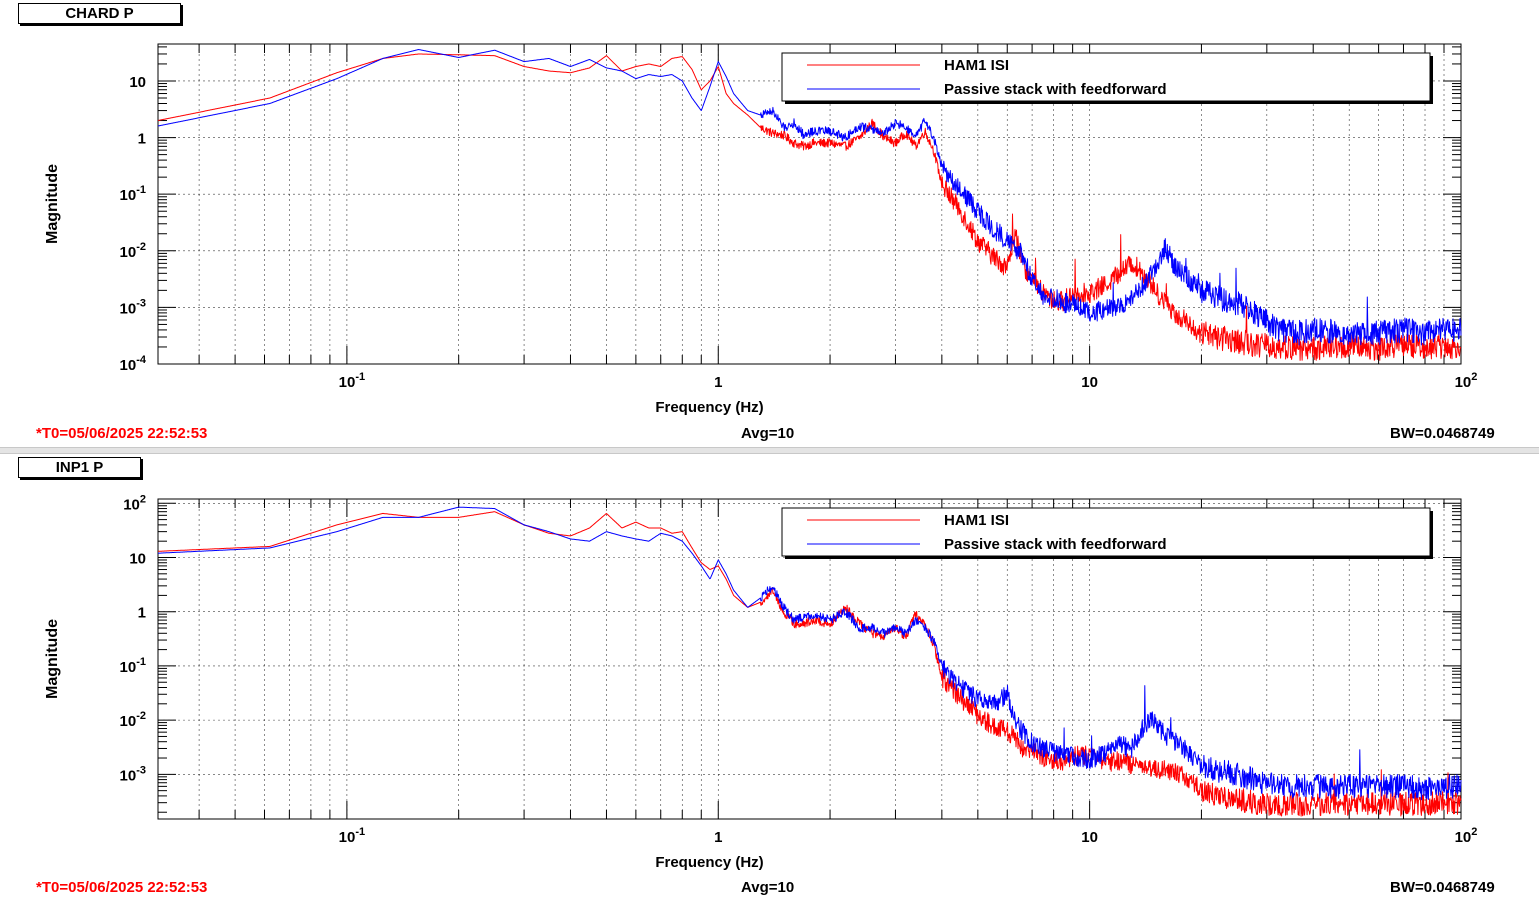 The width and height of the screenshot is (1539, 901). What do you see at coordinates (79, 467) in the screenshot?
I see `plot-title-inp1-p: INP1 P` at bounding box center [79, 467].